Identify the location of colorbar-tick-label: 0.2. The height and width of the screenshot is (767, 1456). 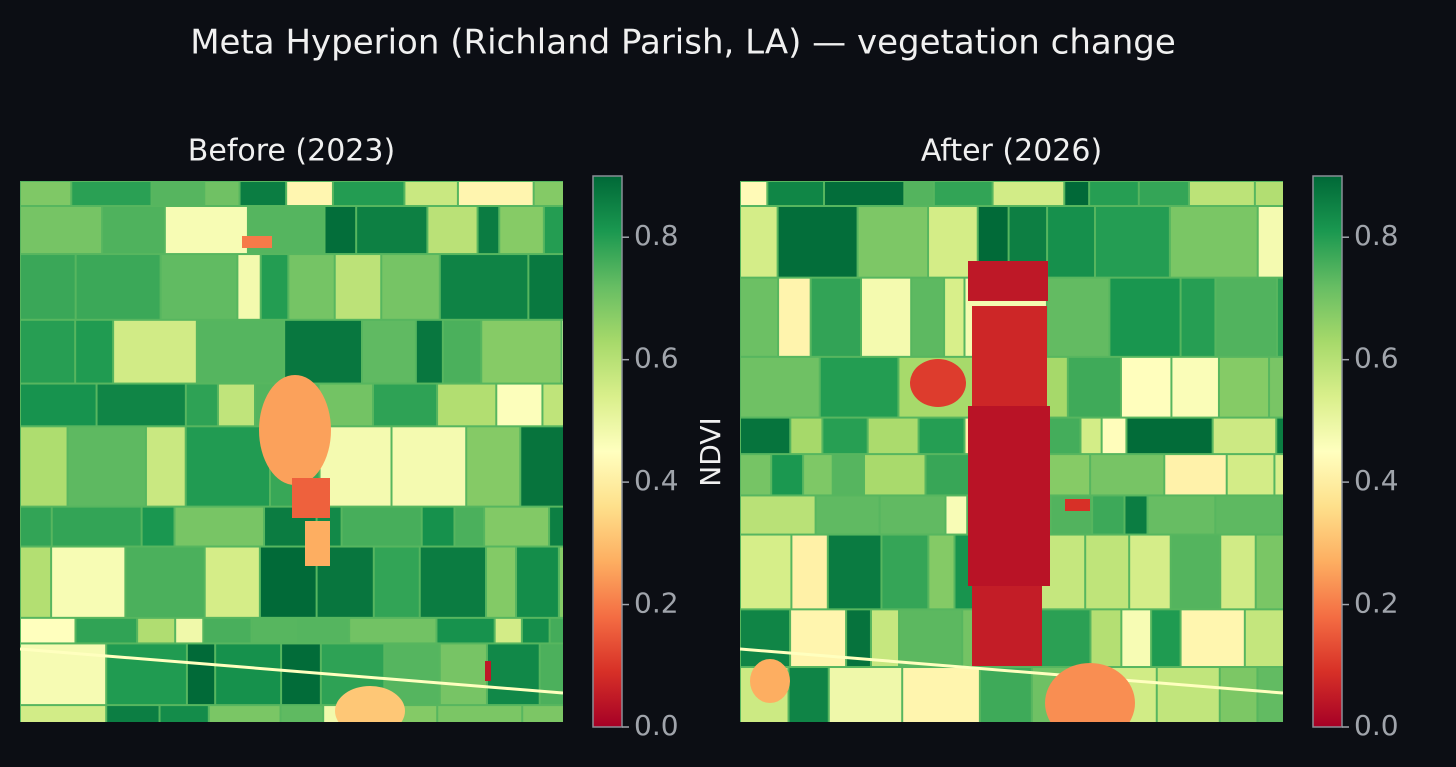
(1376, 603).